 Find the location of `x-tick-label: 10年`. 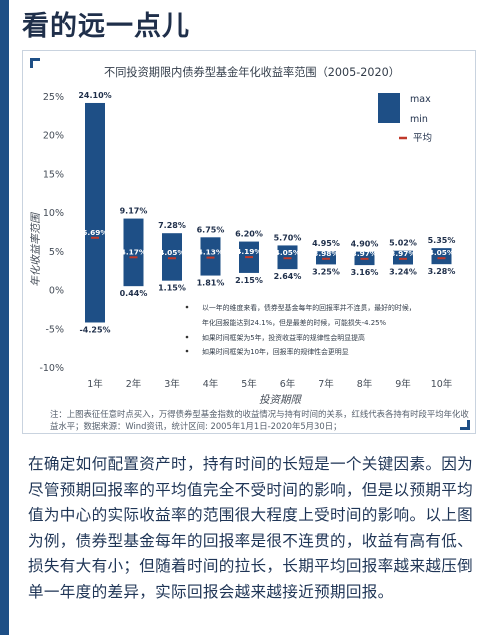

x-tick-label: 10年 is located at coordinates (442, 384).